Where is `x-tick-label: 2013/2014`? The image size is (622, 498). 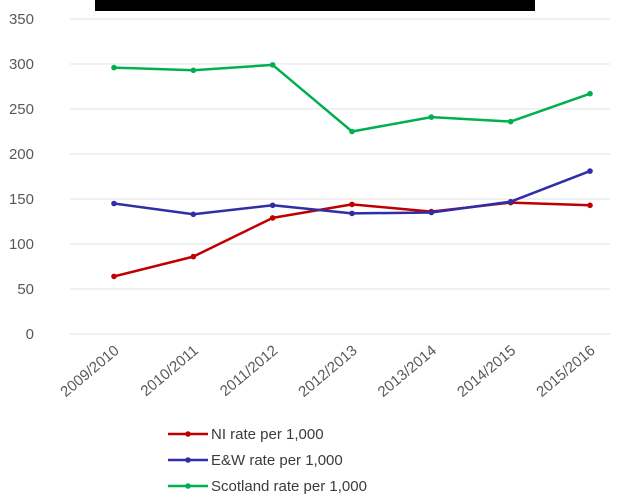
x-tick-label: 2013/2014 is located at coordinates (407, 371).